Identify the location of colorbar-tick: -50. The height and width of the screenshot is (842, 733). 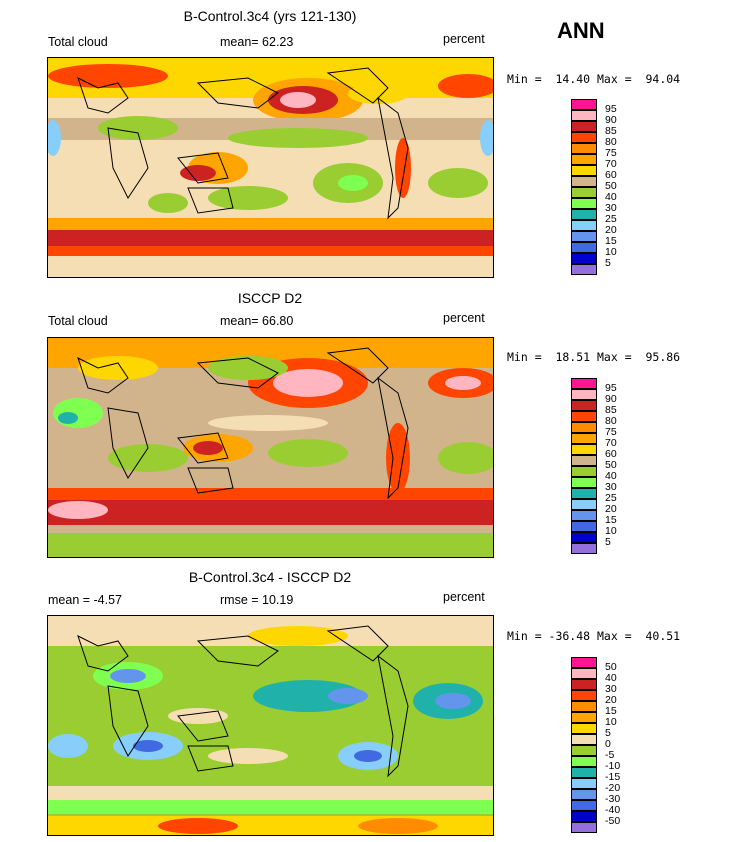
(613, 821).